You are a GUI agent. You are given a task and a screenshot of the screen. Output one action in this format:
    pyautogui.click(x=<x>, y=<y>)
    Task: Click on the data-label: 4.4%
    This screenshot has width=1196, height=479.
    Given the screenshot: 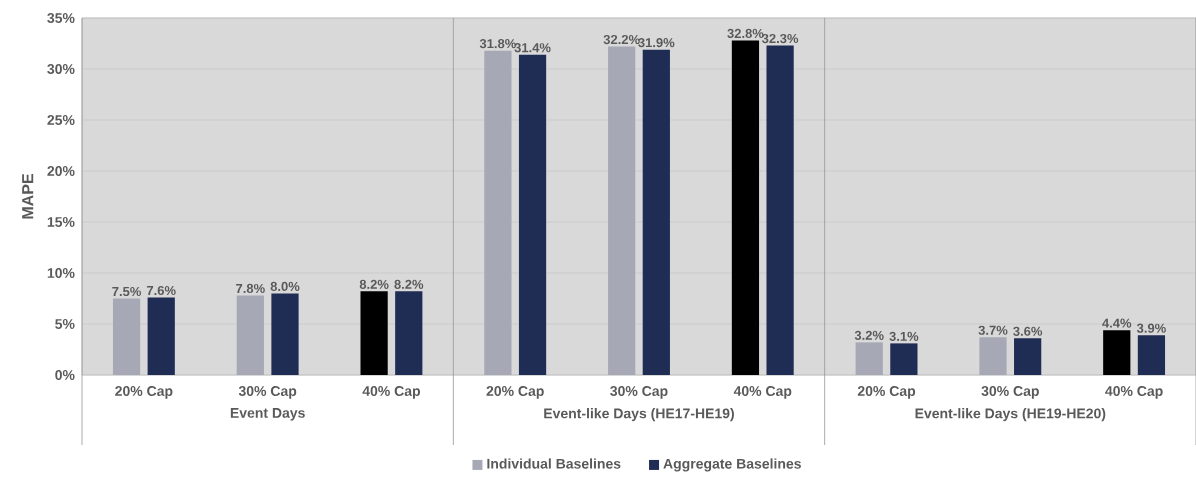 What is the action you would take?
    pyautogui.click(x=1117, y=323)
    